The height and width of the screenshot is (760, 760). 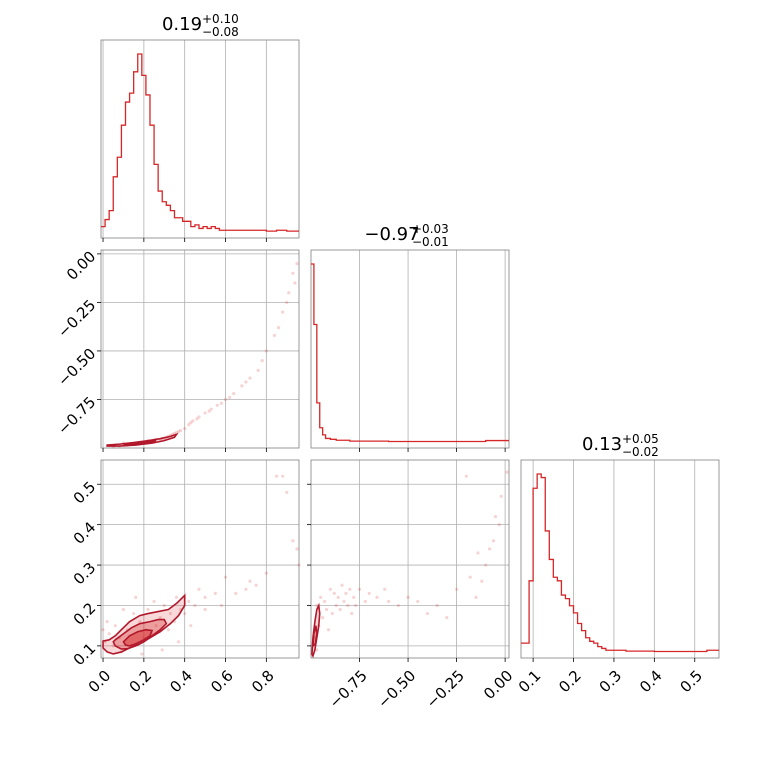 I want to click on x-tick-label: 0.5, so click(x=691, y=682).